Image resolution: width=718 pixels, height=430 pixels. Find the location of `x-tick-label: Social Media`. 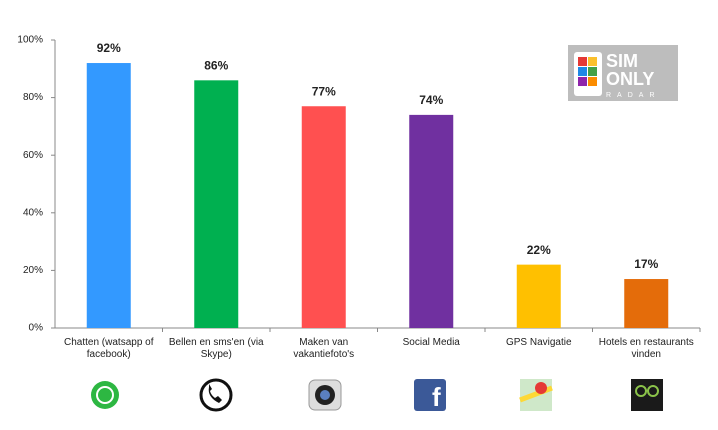

x-tick-label: Social Media is located at coordinates (431, 342).